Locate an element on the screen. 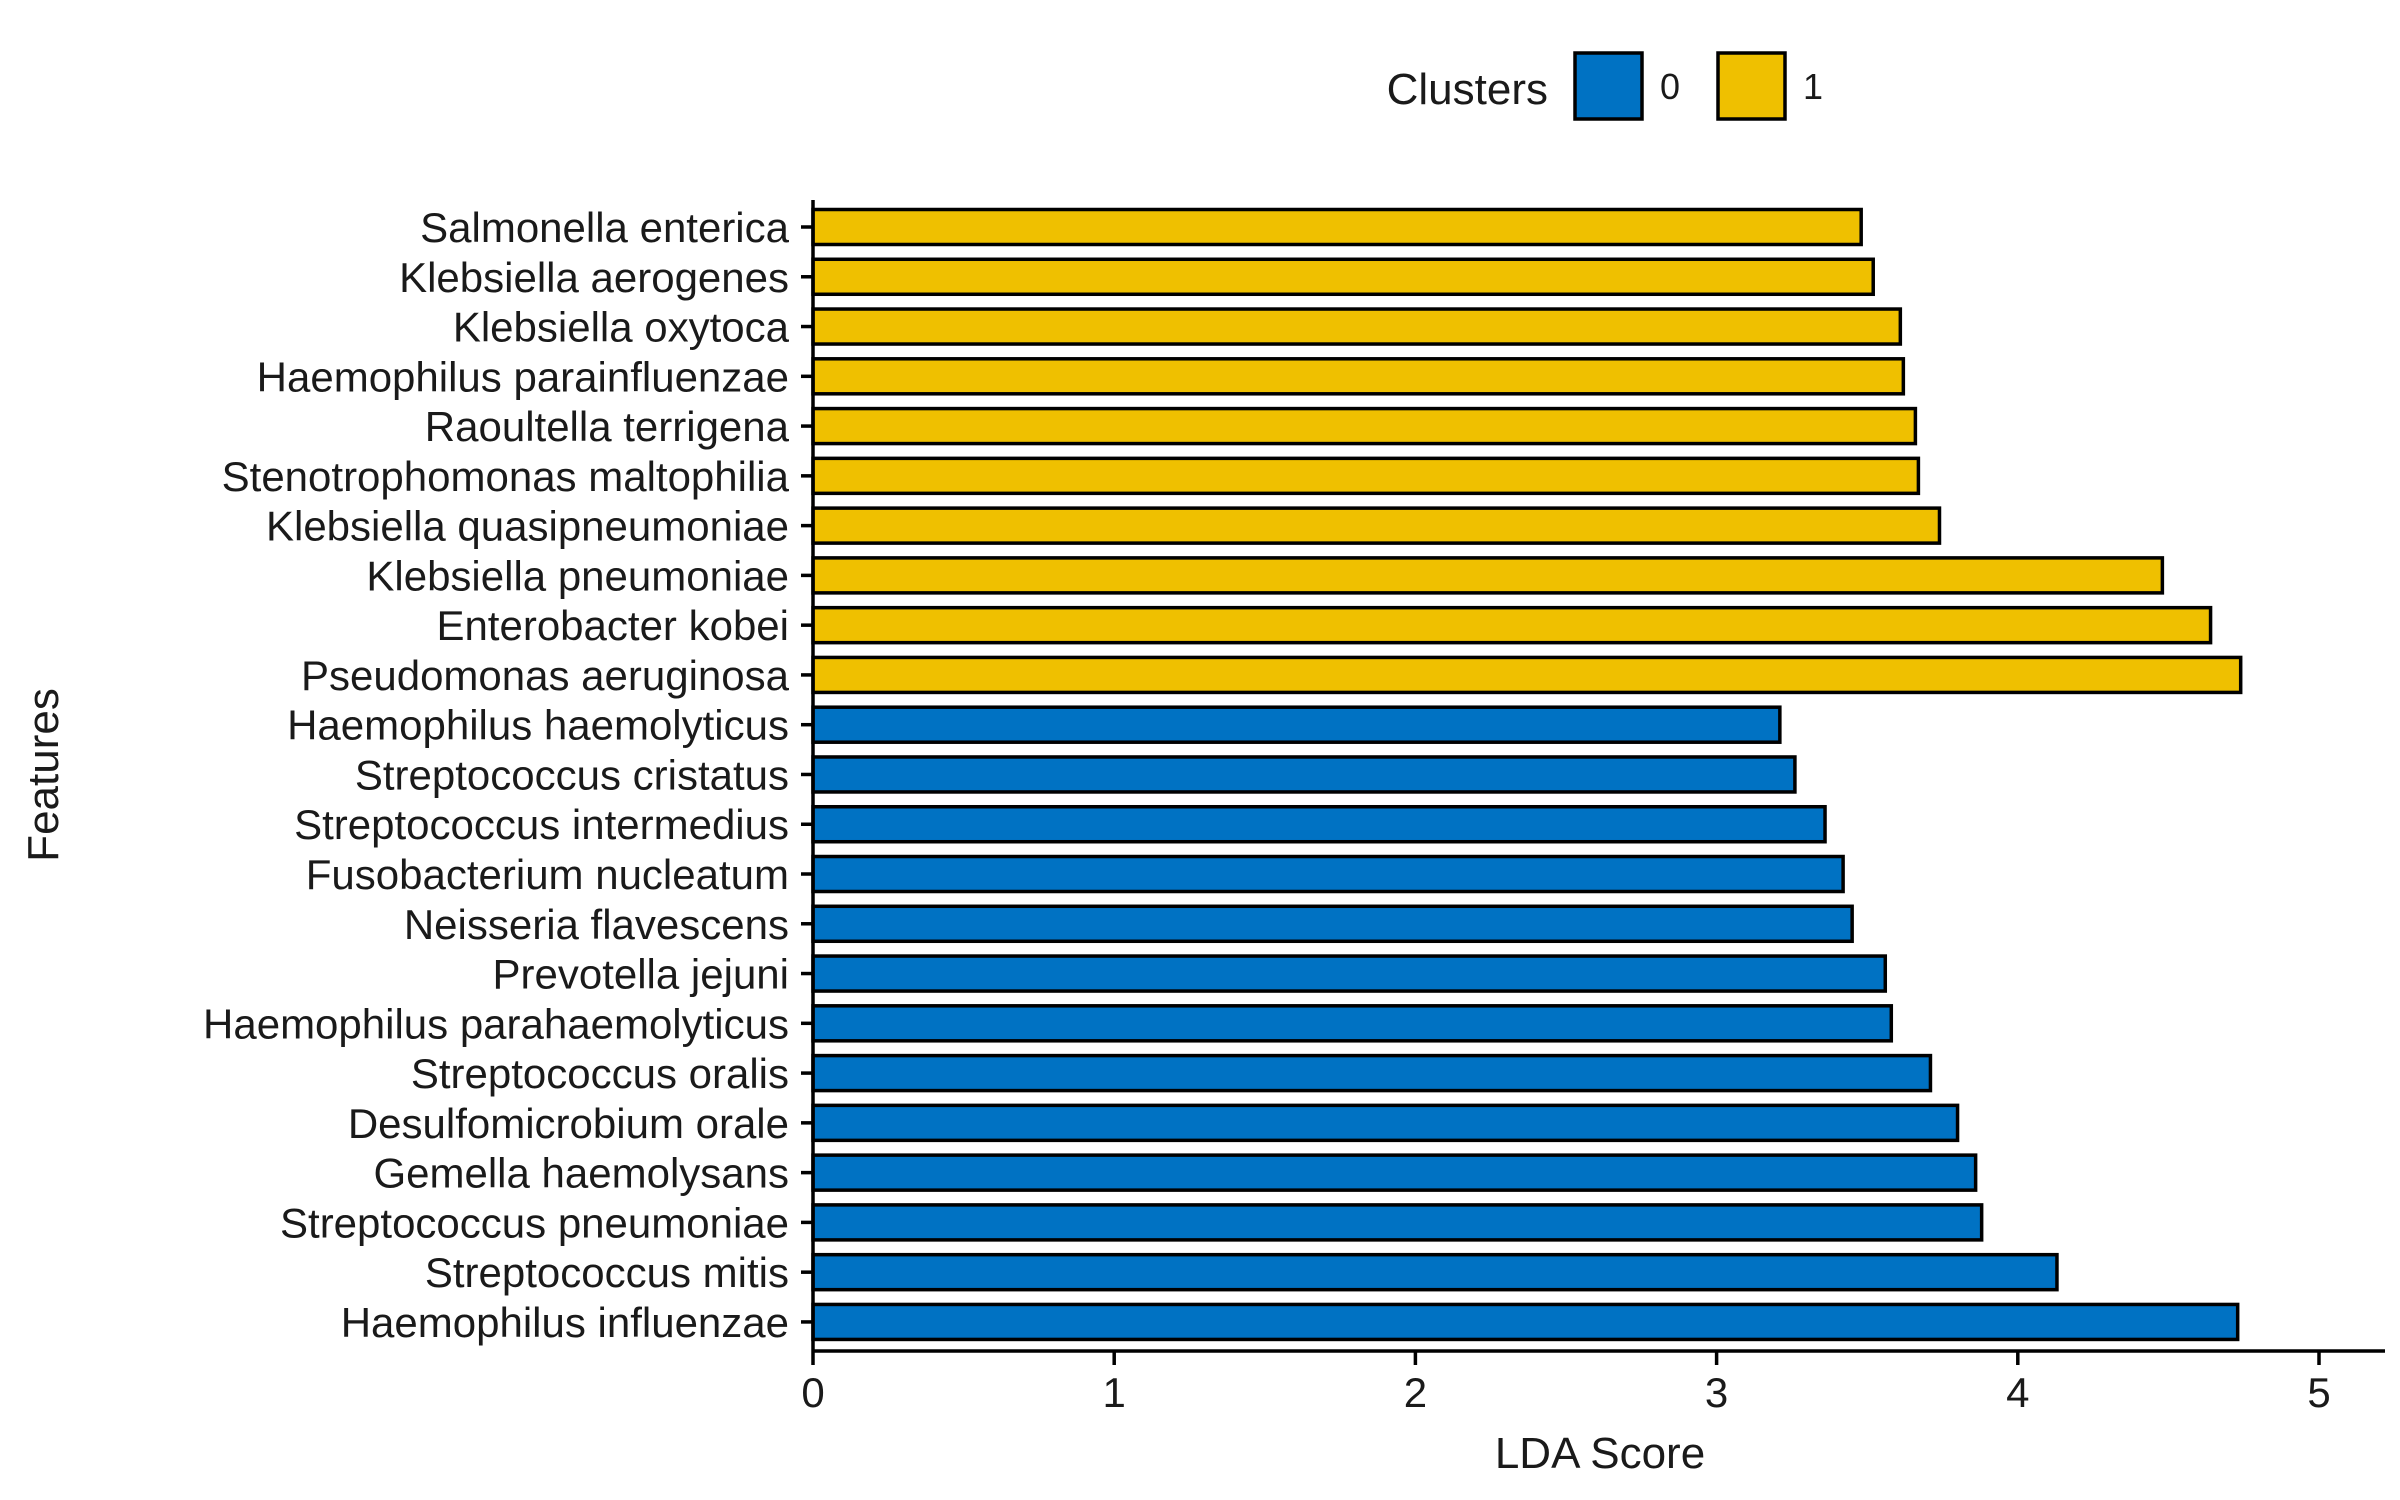  y-tick-label: Streptococcus pneumoniae is located at coordinates (534, 1222).